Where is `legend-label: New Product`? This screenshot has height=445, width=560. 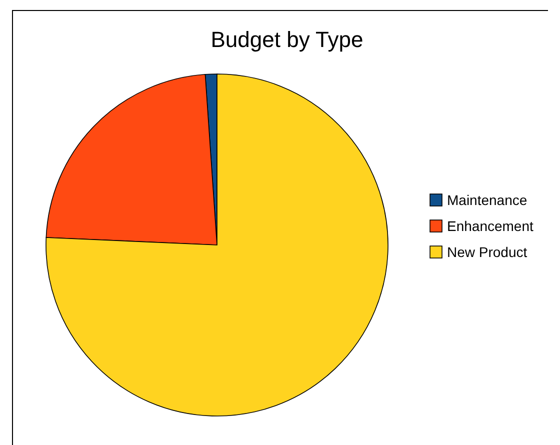 legend-label: New Product is located at coordinates (487, 252).